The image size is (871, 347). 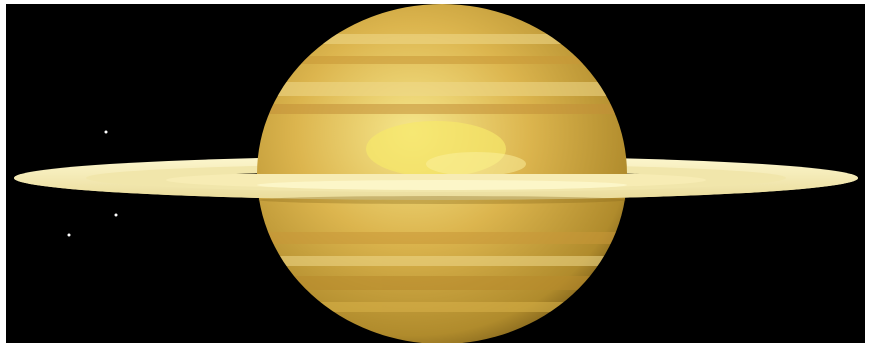 I want to click on ring-shadow-on-planet, so click(x=442, y=200).